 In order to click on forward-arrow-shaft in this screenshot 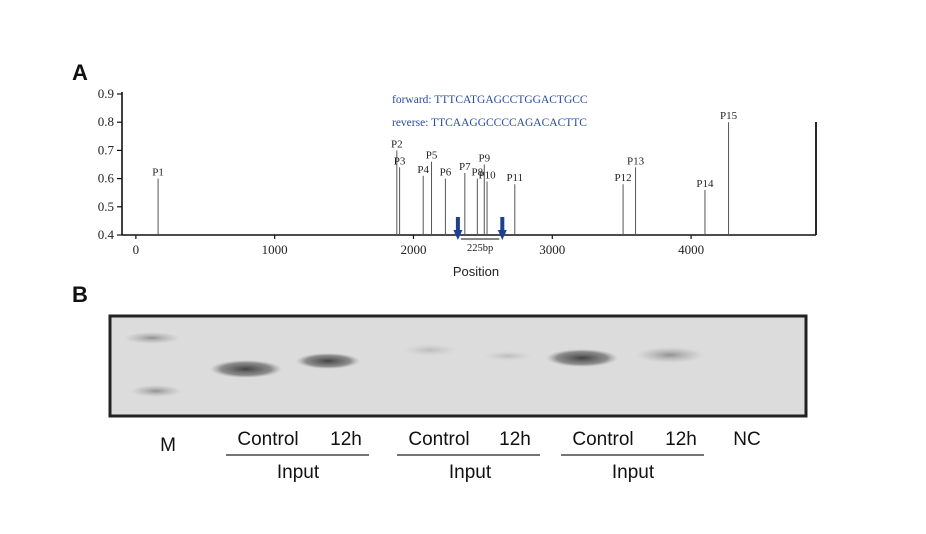, I will do `click(457, 224)`.